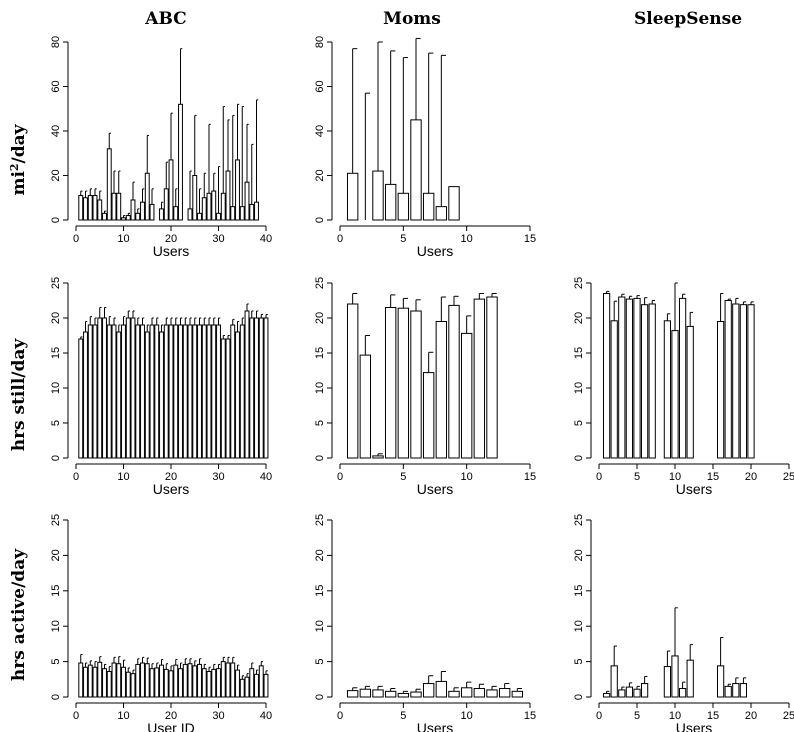  I want to click on x-tick-label: 5, so click(403, 477).